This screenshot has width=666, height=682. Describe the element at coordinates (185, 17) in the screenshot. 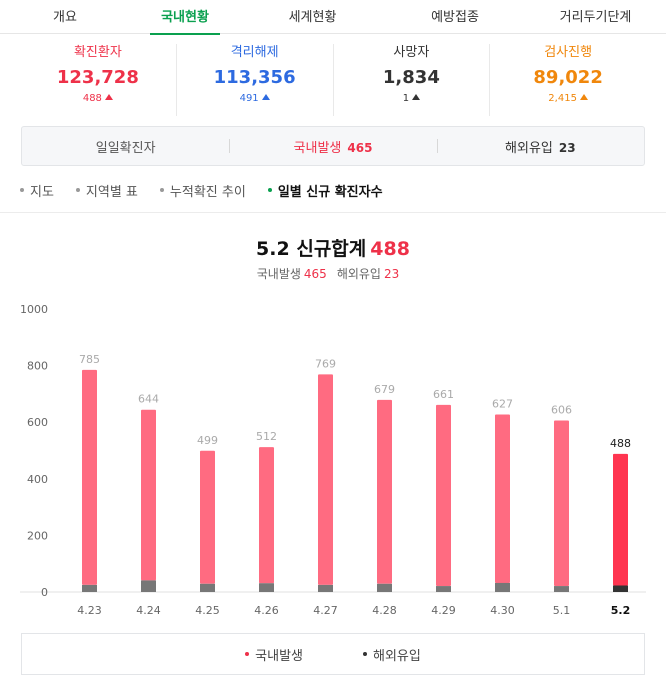

I see `tab-domestic: 국내현황` at that location.